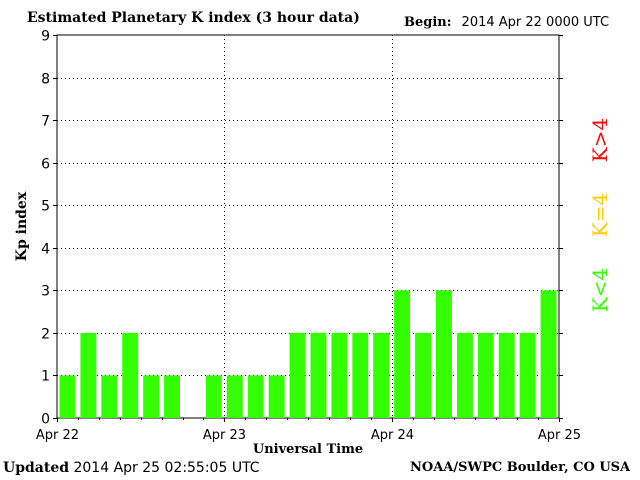  What do you see at coordinates (600, 140) in the screenshot?
I see `legend-item: K>4` at bounding box center [600, 140].